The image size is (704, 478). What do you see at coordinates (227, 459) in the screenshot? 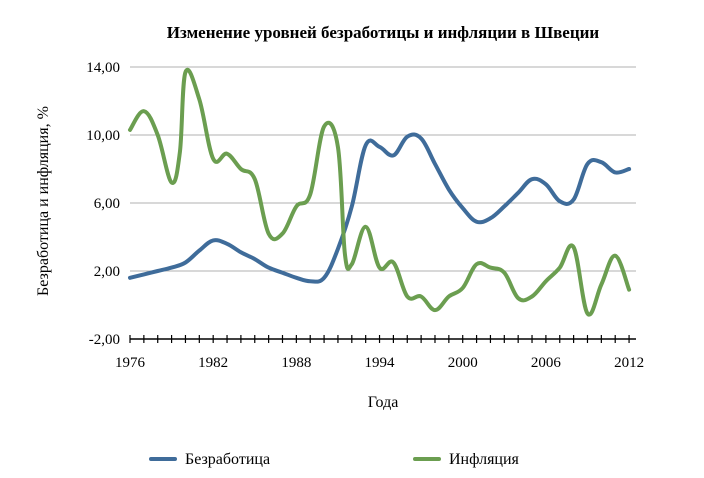
I see `legend-label: Безработица` at bounding box center [227, 459].